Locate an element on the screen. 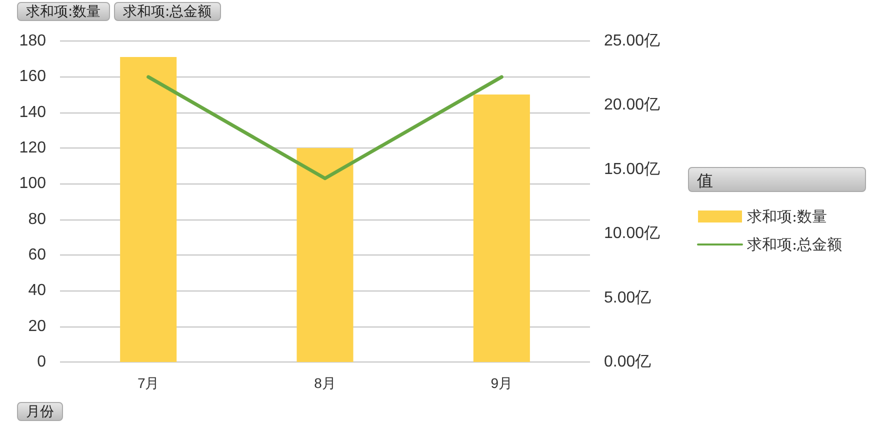  y-tick-label: 180 is located at coordinates (32, 41).